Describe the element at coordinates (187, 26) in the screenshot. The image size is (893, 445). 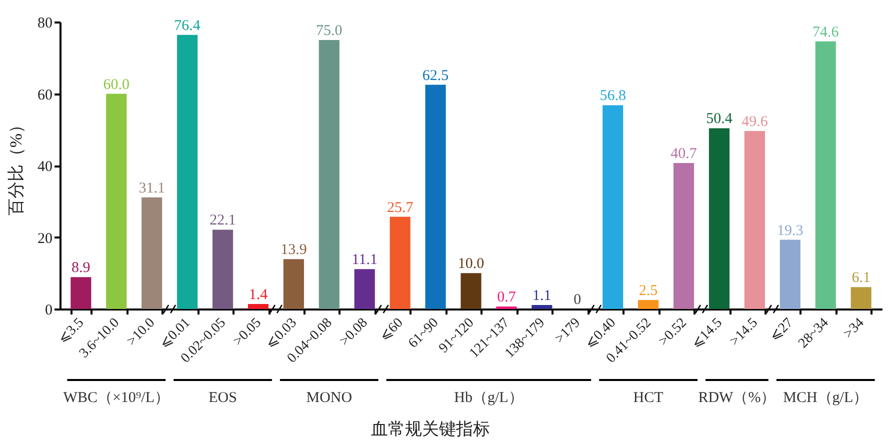
I see `data-label: 76.4` at that location.